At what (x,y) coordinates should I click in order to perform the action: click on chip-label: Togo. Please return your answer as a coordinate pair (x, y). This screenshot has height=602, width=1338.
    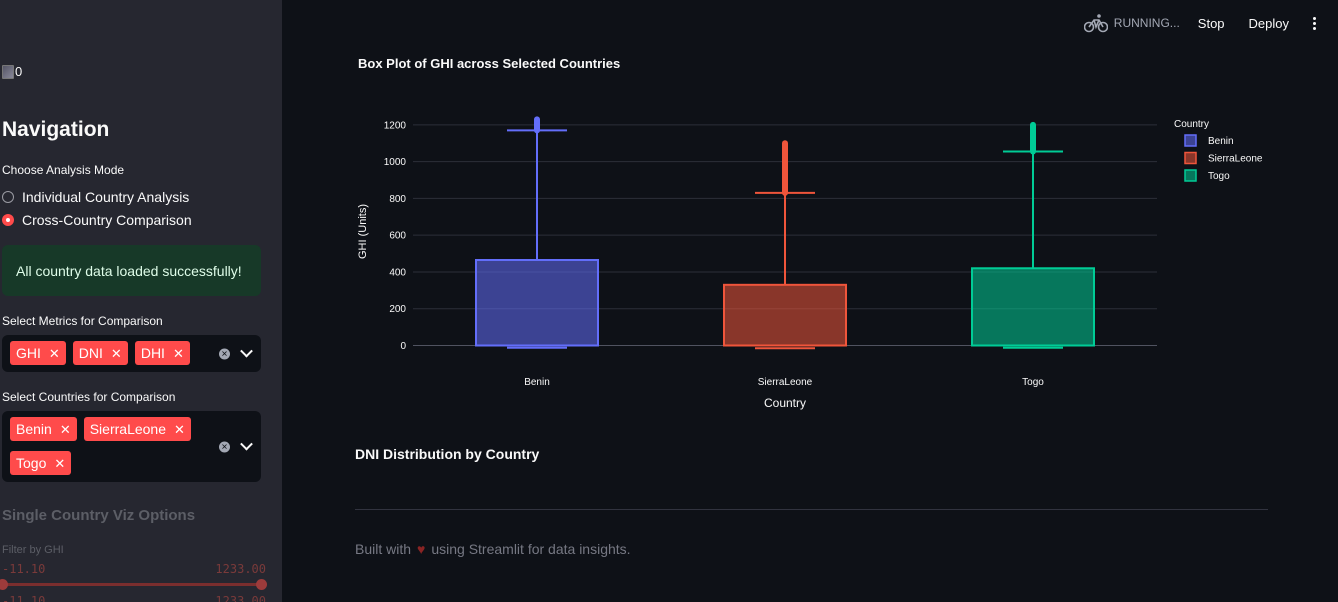
    Looking at the image, I should click on (31, 463).